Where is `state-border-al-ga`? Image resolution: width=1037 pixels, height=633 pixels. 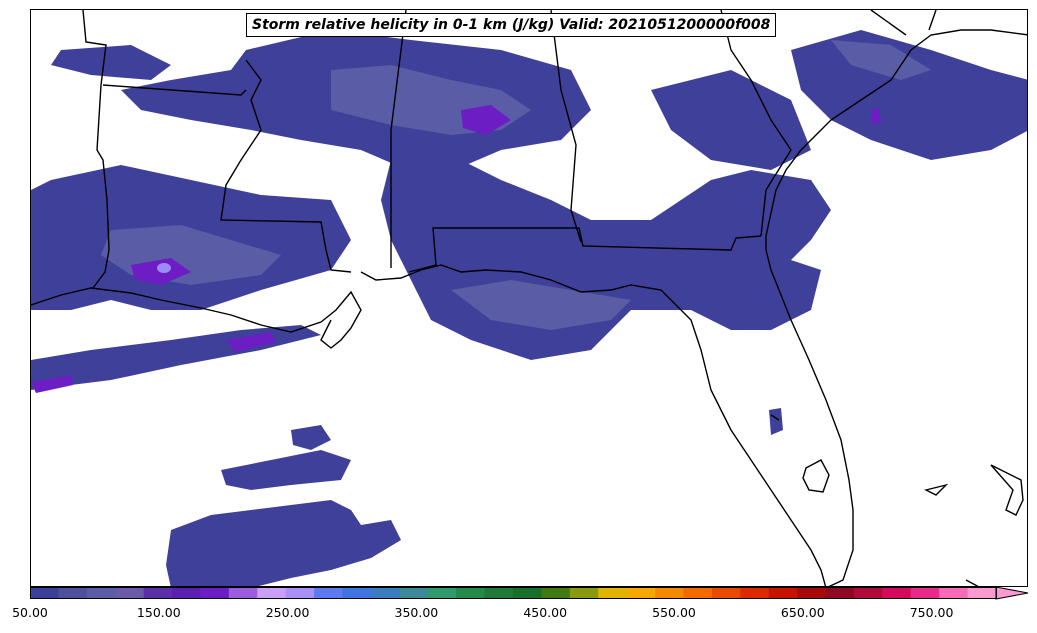
state-border-al-ga is located at coordinates (566, 126).